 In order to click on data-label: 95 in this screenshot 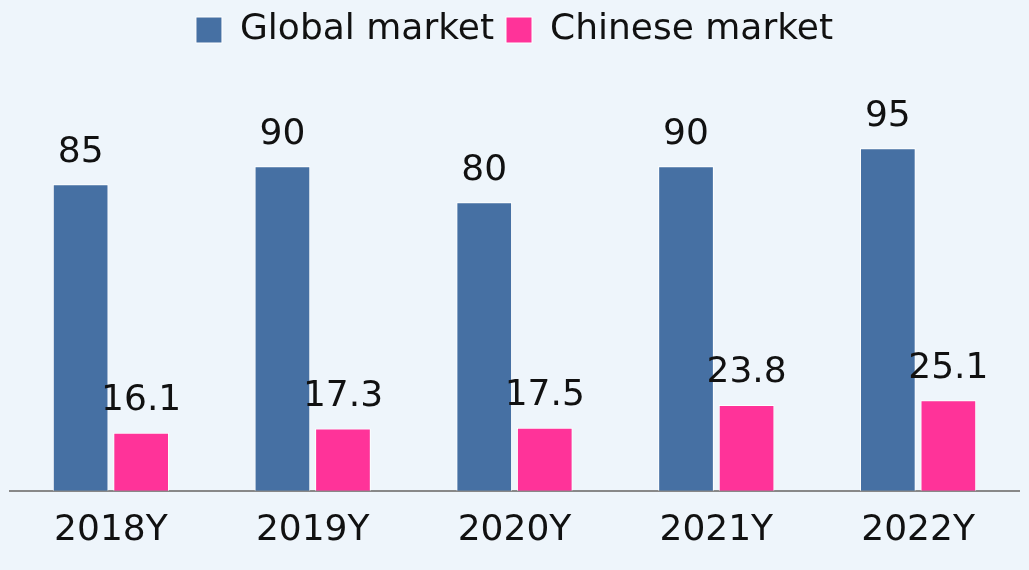, I will do `click(887, 113)`.